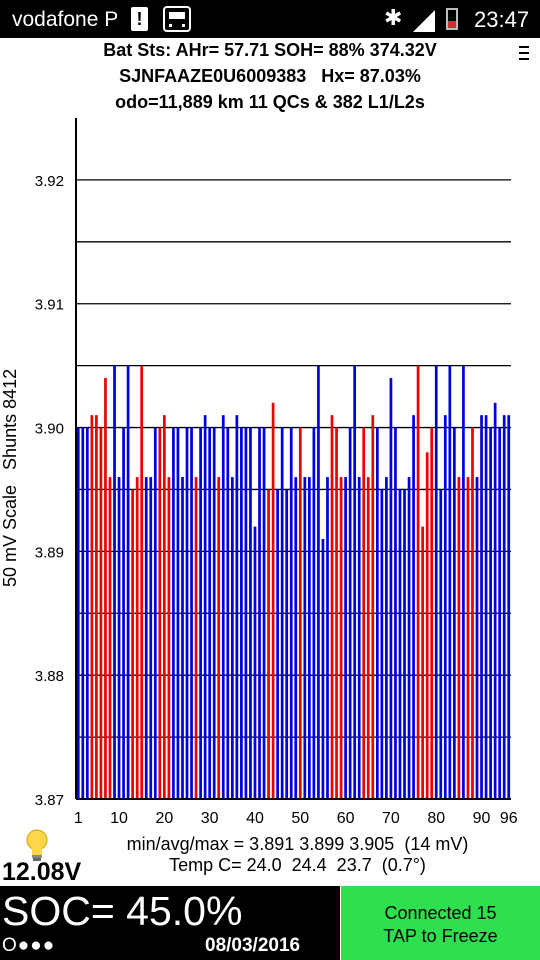 This screenshot has height=960, width=540. I want to click on voltage-stats: min/avg/max = 3.891 3.899 3.905 (14 mV), so click(297, 844).